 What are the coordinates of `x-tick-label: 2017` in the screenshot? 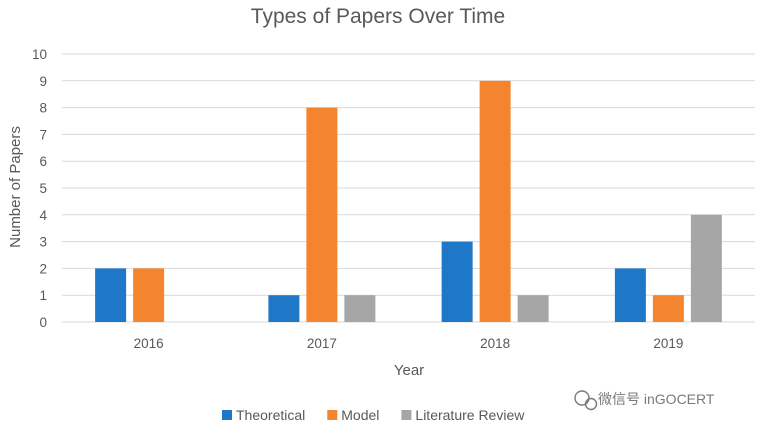 It's located at (322, 343).